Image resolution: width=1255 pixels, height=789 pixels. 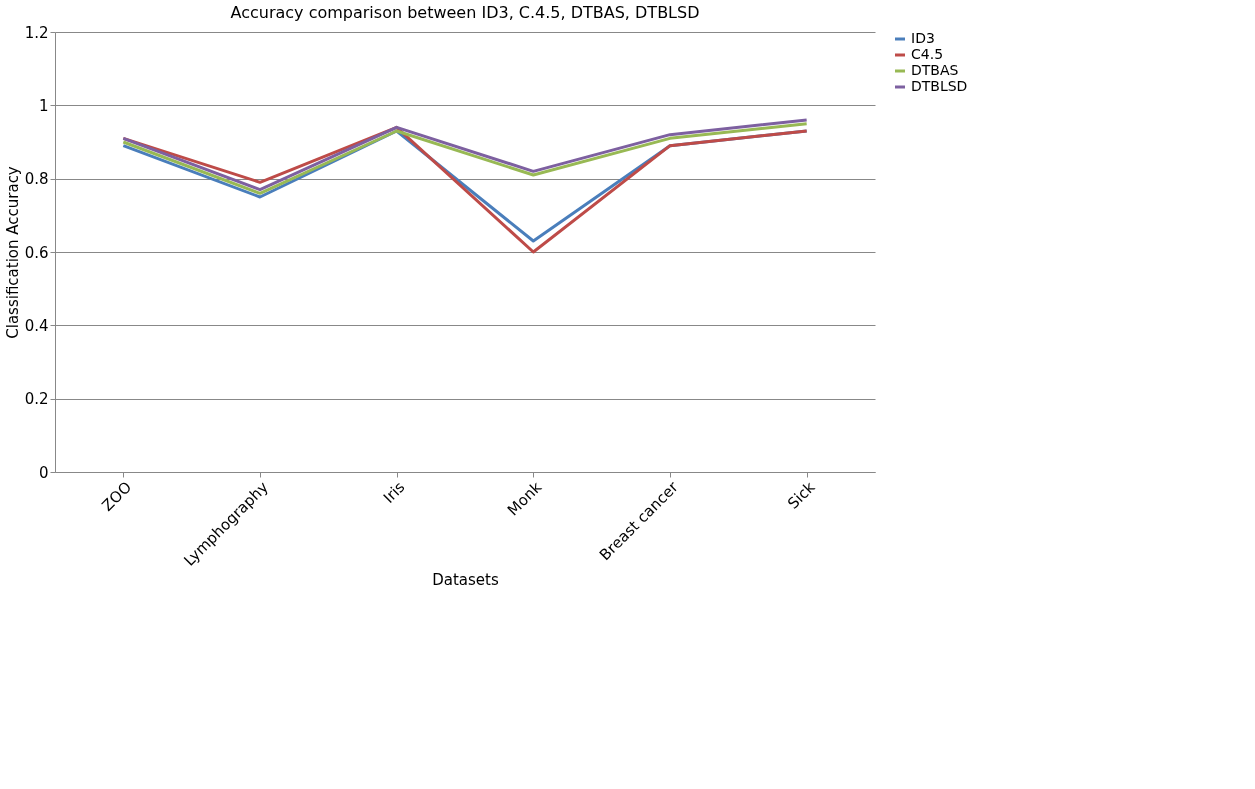 I want to click on legend-label: C4.5, so click(x=927, y=54).